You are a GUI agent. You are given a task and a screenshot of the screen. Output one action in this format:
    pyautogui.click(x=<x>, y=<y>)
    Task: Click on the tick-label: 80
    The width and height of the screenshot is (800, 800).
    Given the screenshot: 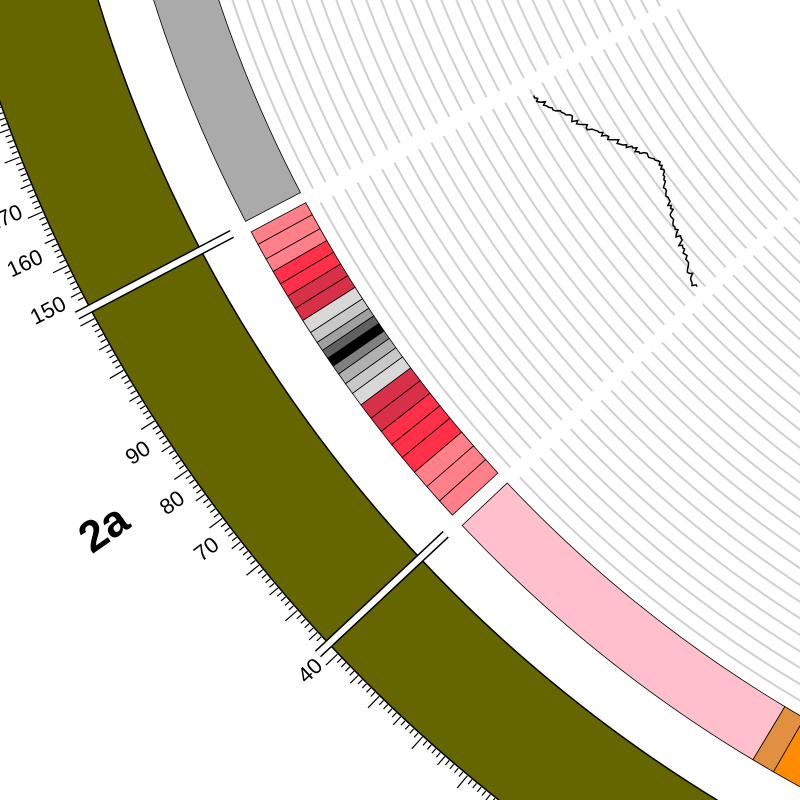 What is the action you would take?
    pyautogui.click(x=172, y=502)
    